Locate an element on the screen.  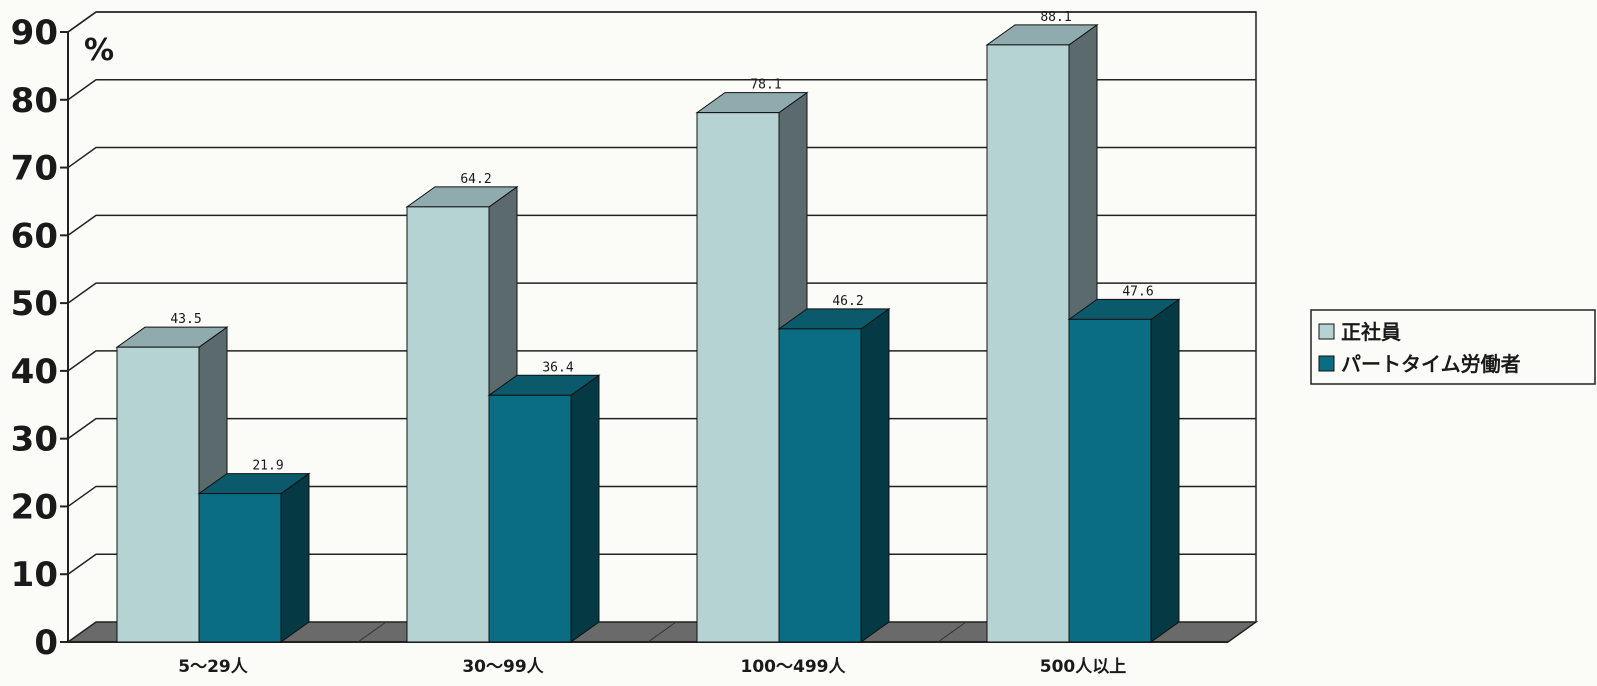
y-tick-label: 50 is located at coordinates (34, 304).